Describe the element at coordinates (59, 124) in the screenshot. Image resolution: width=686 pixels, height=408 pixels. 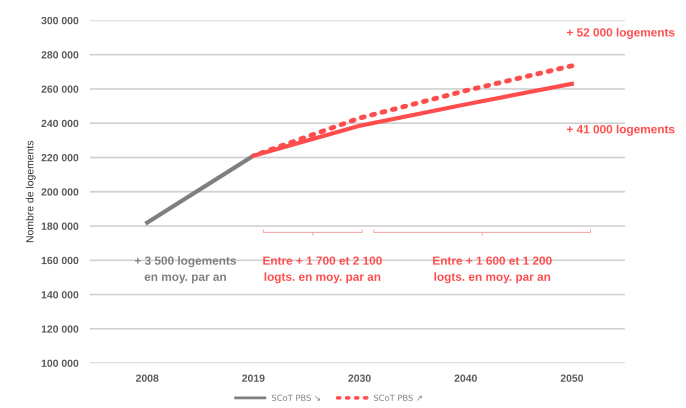
I see `y-tick-label: 240 000` at that location.